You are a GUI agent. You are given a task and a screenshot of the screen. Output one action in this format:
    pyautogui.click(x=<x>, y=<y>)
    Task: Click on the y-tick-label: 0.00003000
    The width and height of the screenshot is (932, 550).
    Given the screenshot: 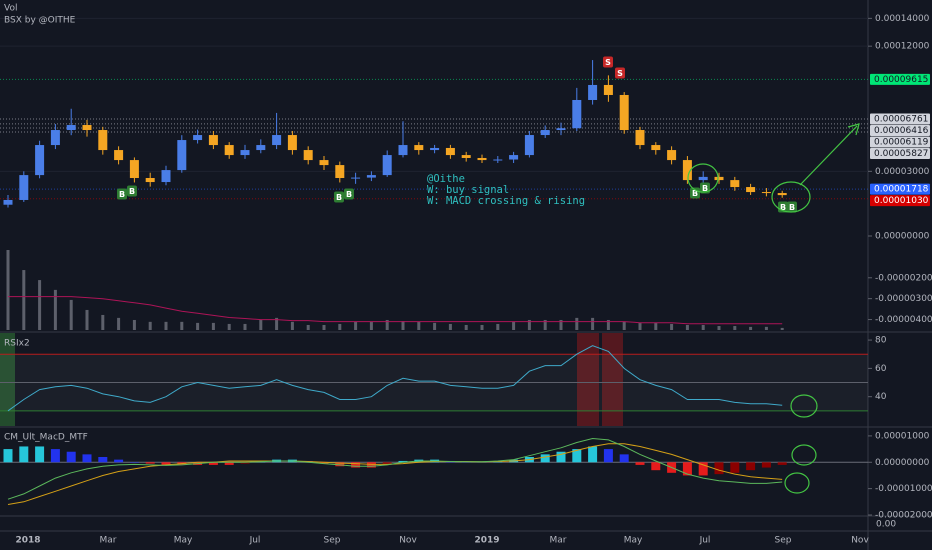 What is the action you would take?
    pyautogui.click(x=902, y=172)
    